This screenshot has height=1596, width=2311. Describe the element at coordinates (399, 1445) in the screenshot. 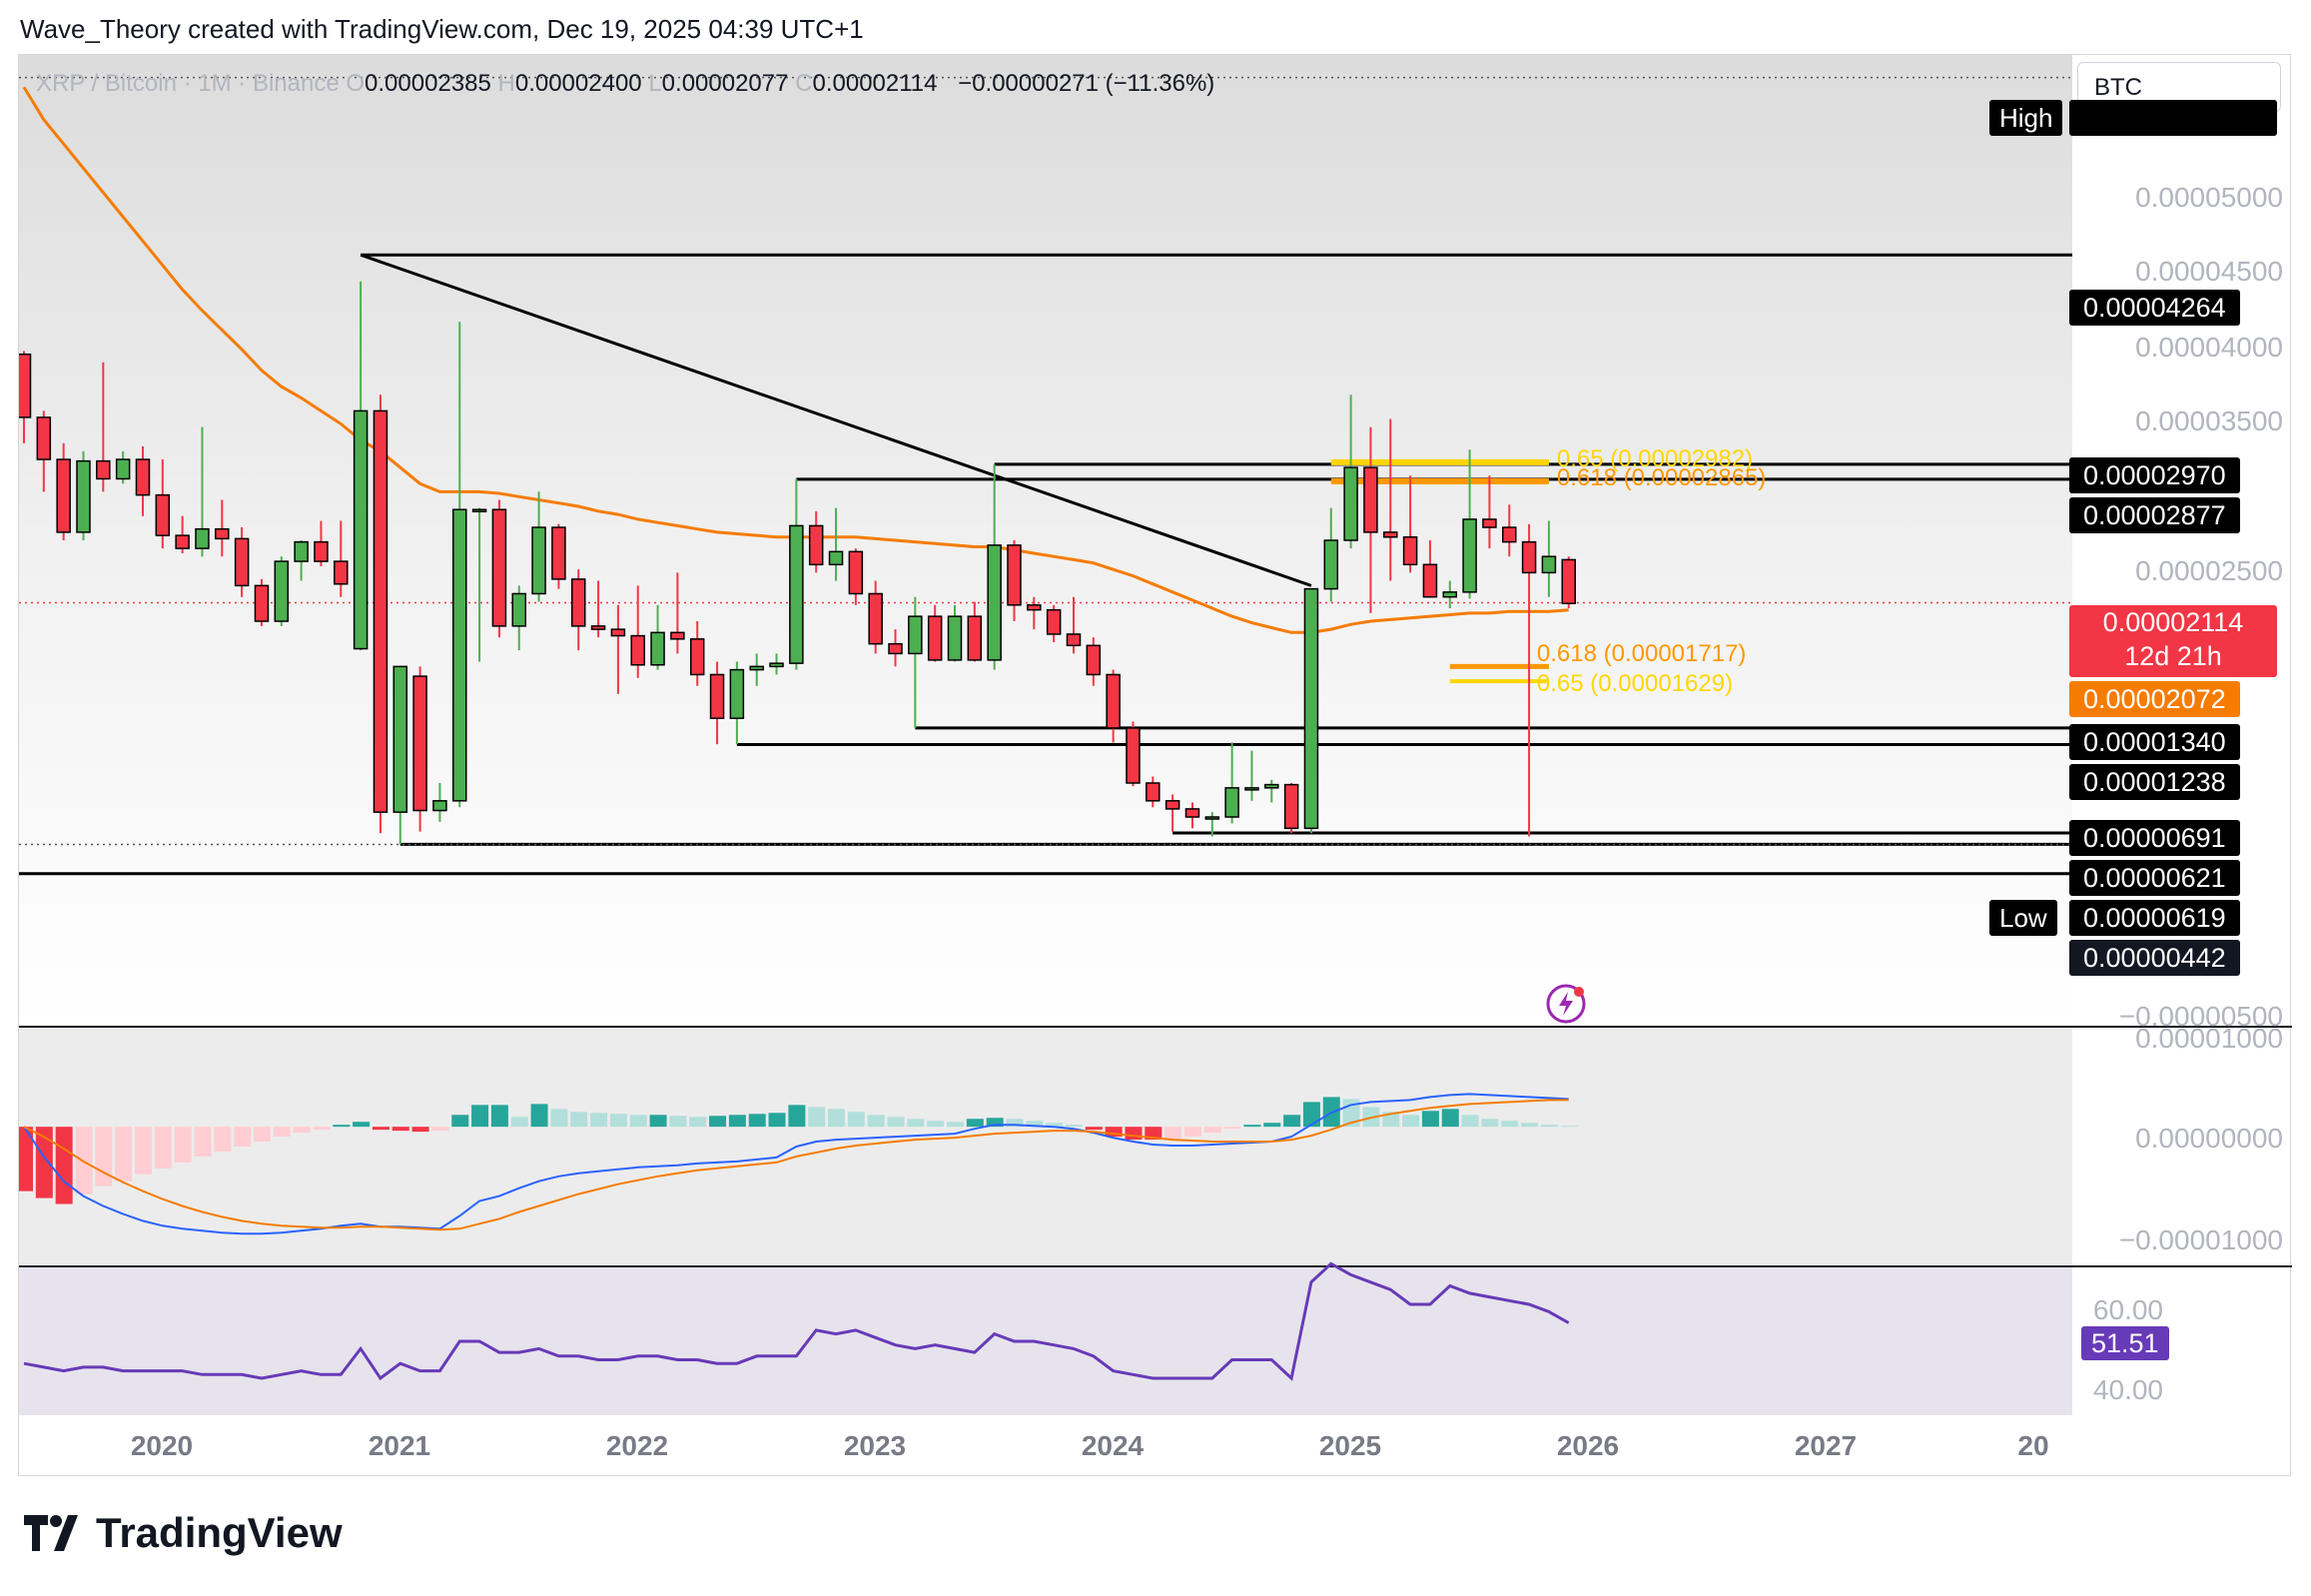

I see `year-tick: 2021` at that location.